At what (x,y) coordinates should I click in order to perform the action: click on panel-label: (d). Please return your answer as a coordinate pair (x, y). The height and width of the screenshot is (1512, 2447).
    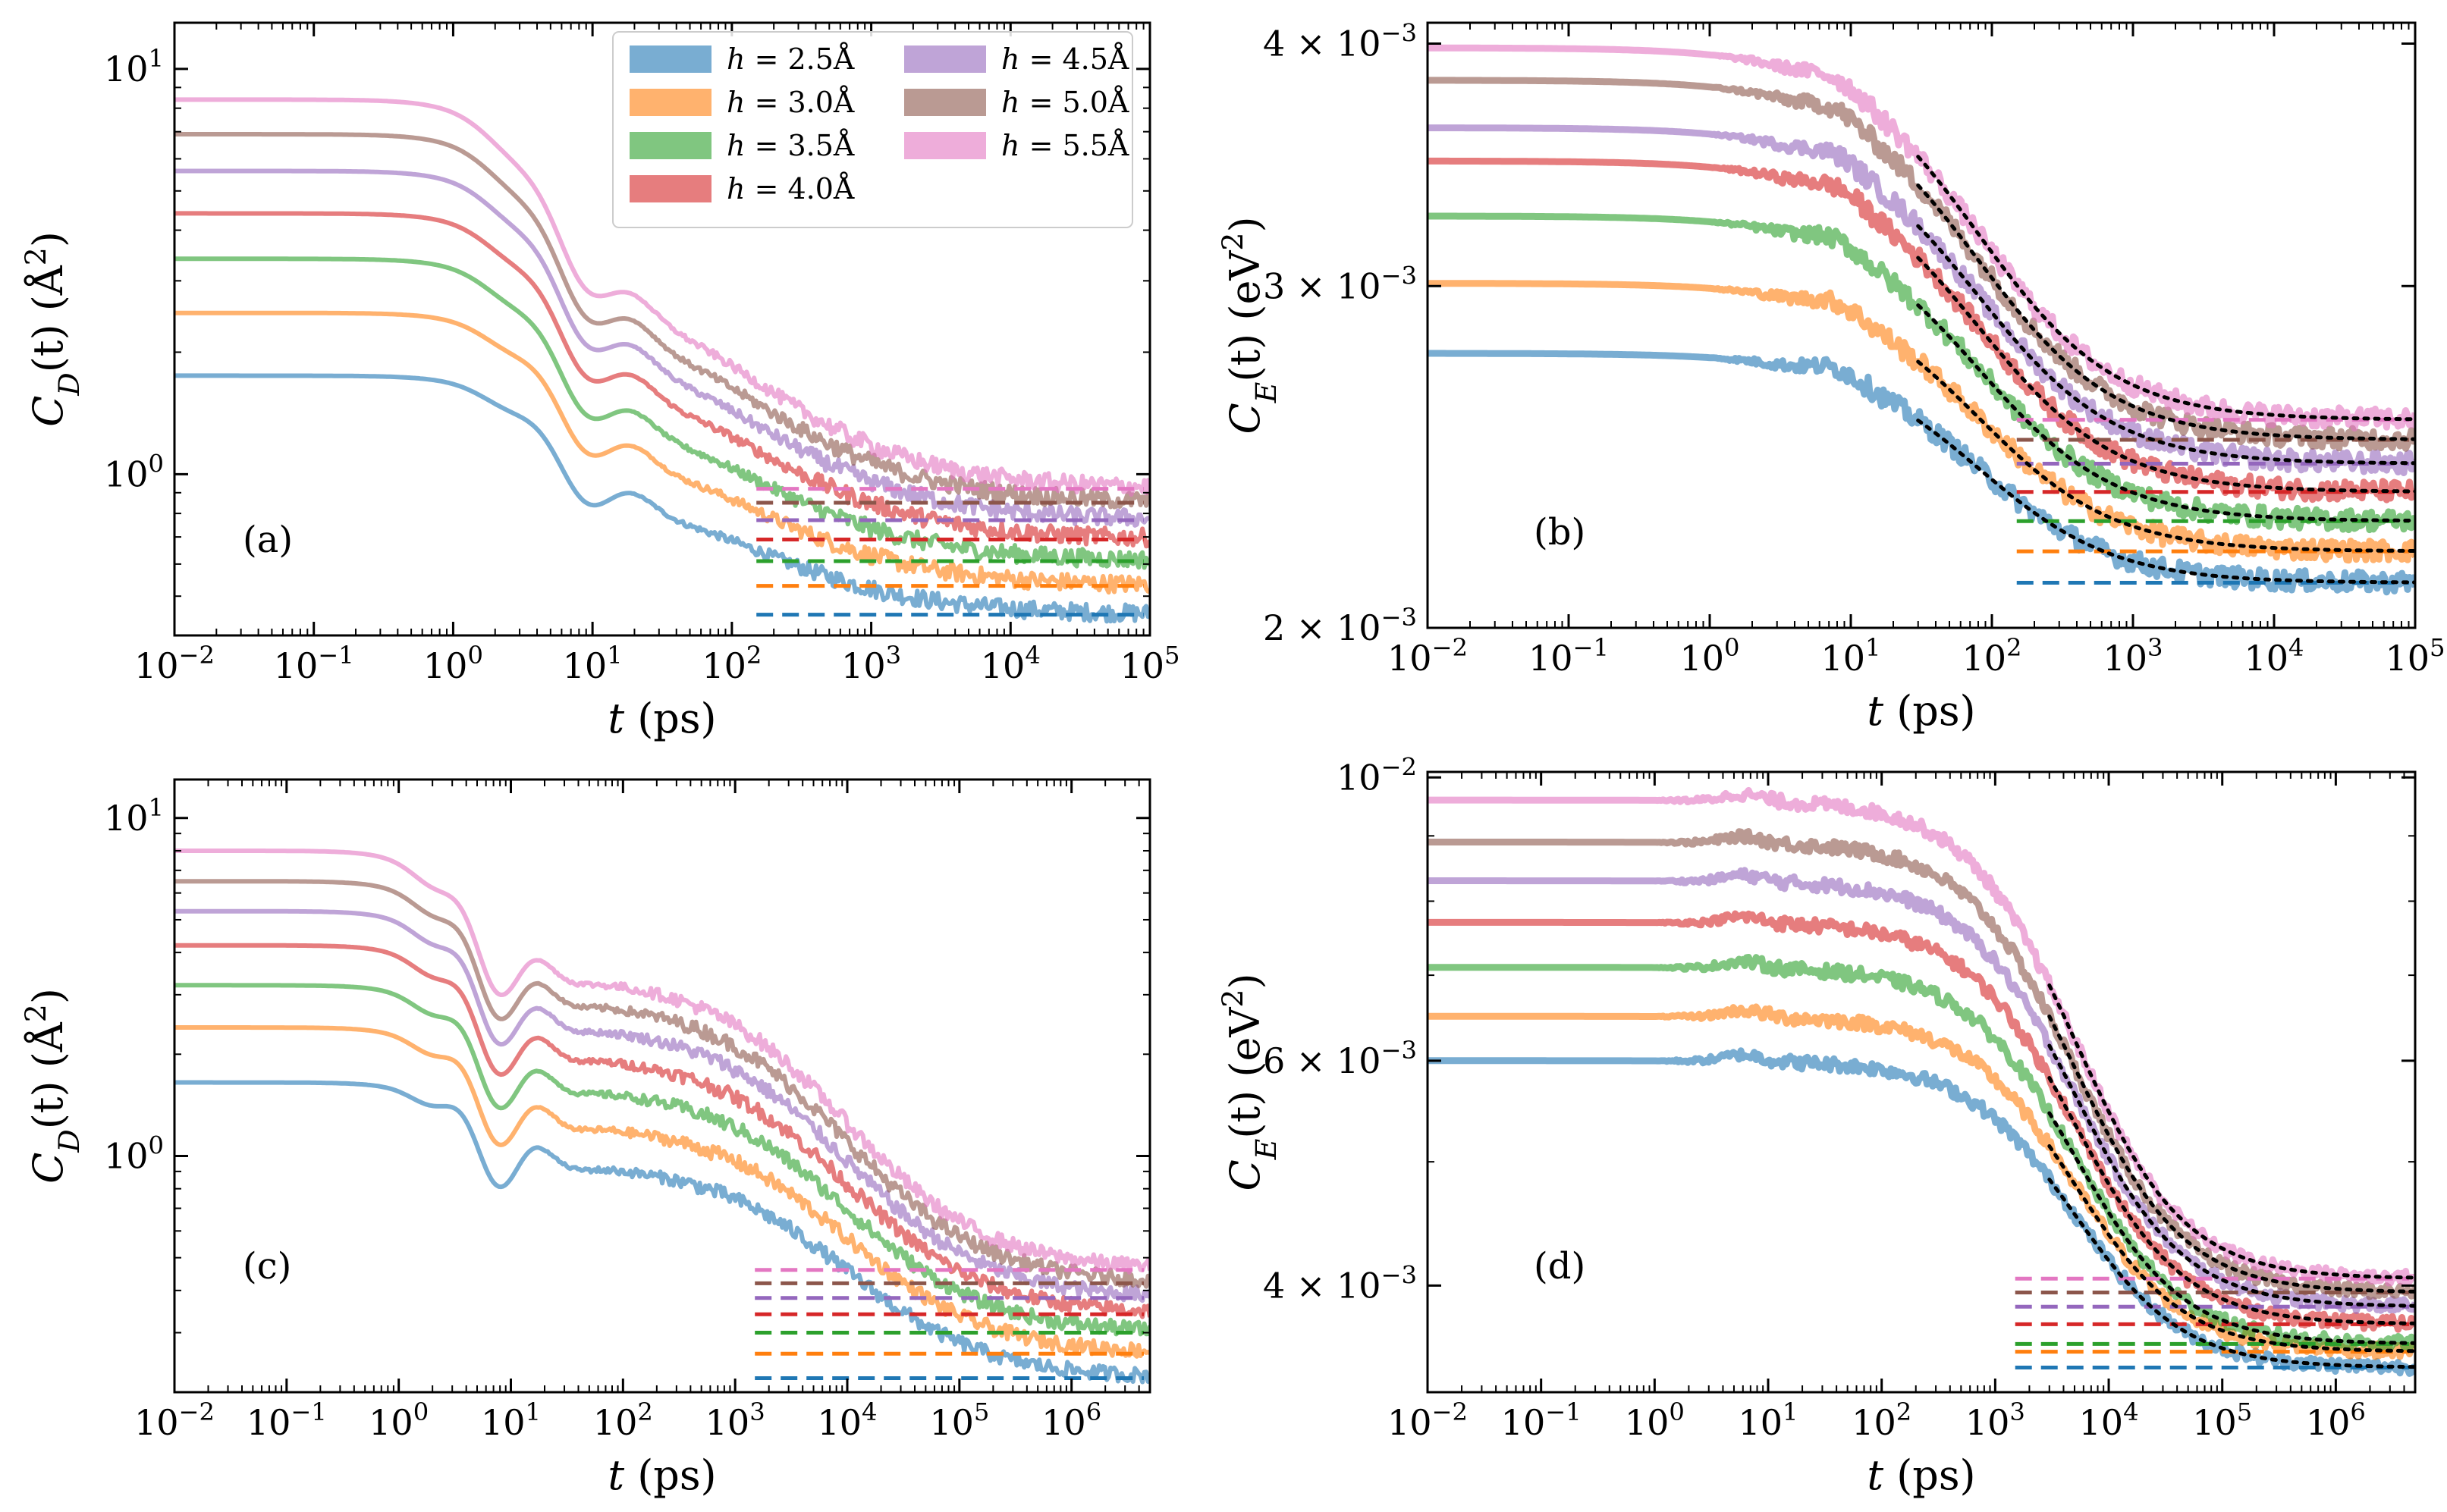
    Looking at the image, I should click on (1560, 1266).